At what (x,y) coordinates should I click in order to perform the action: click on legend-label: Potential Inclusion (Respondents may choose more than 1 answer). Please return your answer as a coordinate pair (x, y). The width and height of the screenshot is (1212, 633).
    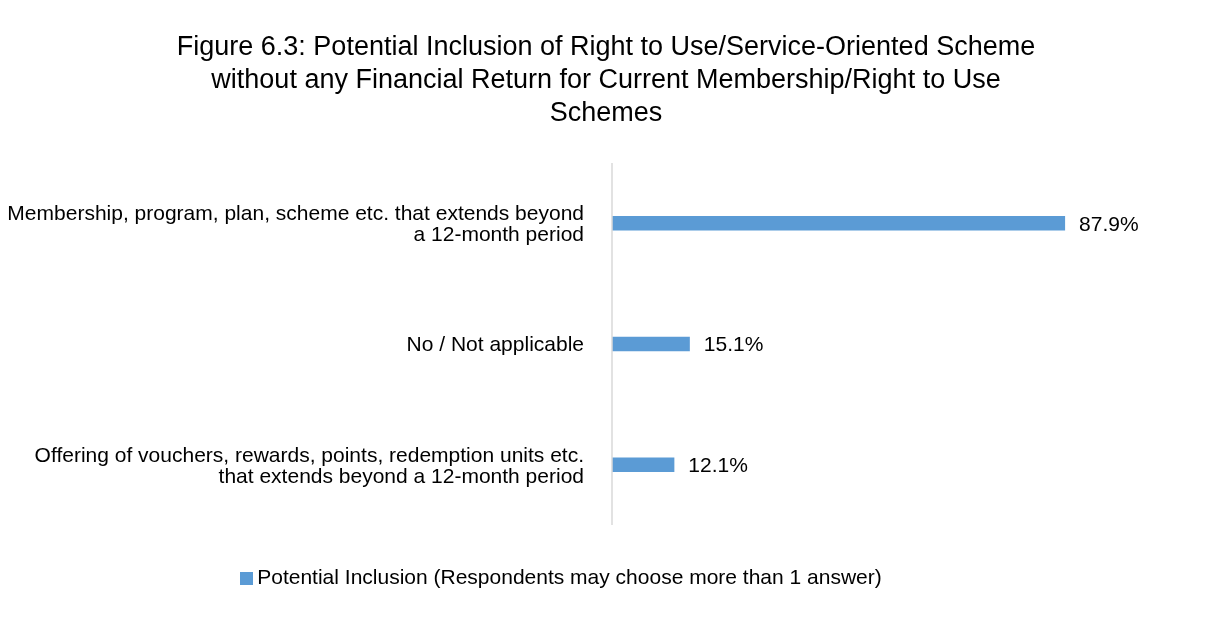
    Looking at the image, I should click on (569, 576).